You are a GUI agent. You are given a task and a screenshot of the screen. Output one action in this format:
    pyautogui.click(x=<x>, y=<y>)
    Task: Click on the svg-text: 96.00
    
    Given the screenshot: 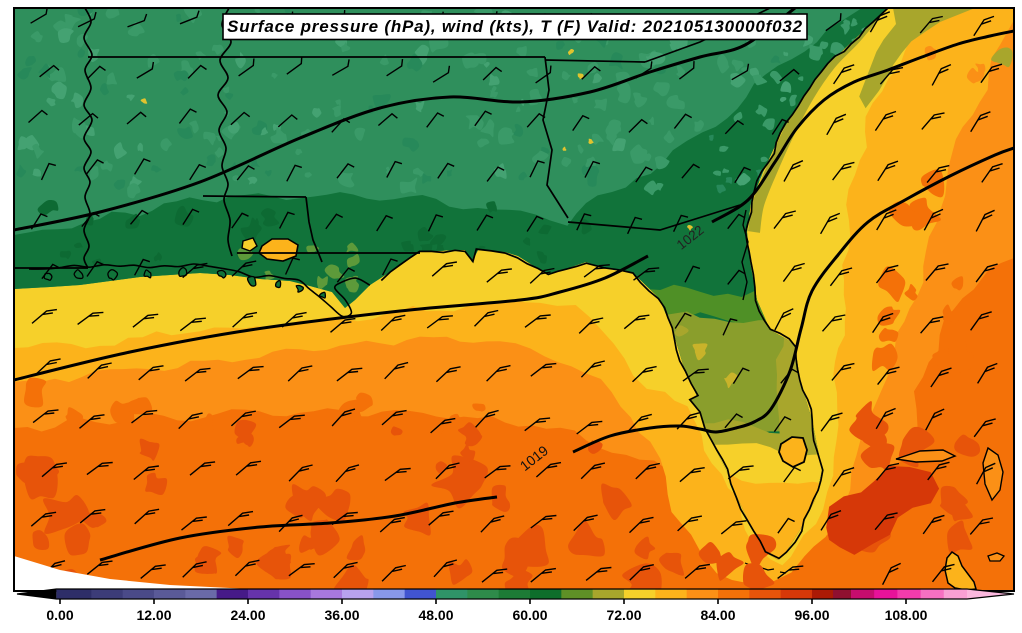 What is the action you would take?
    pyautogui.click(x=811, y=615)
    